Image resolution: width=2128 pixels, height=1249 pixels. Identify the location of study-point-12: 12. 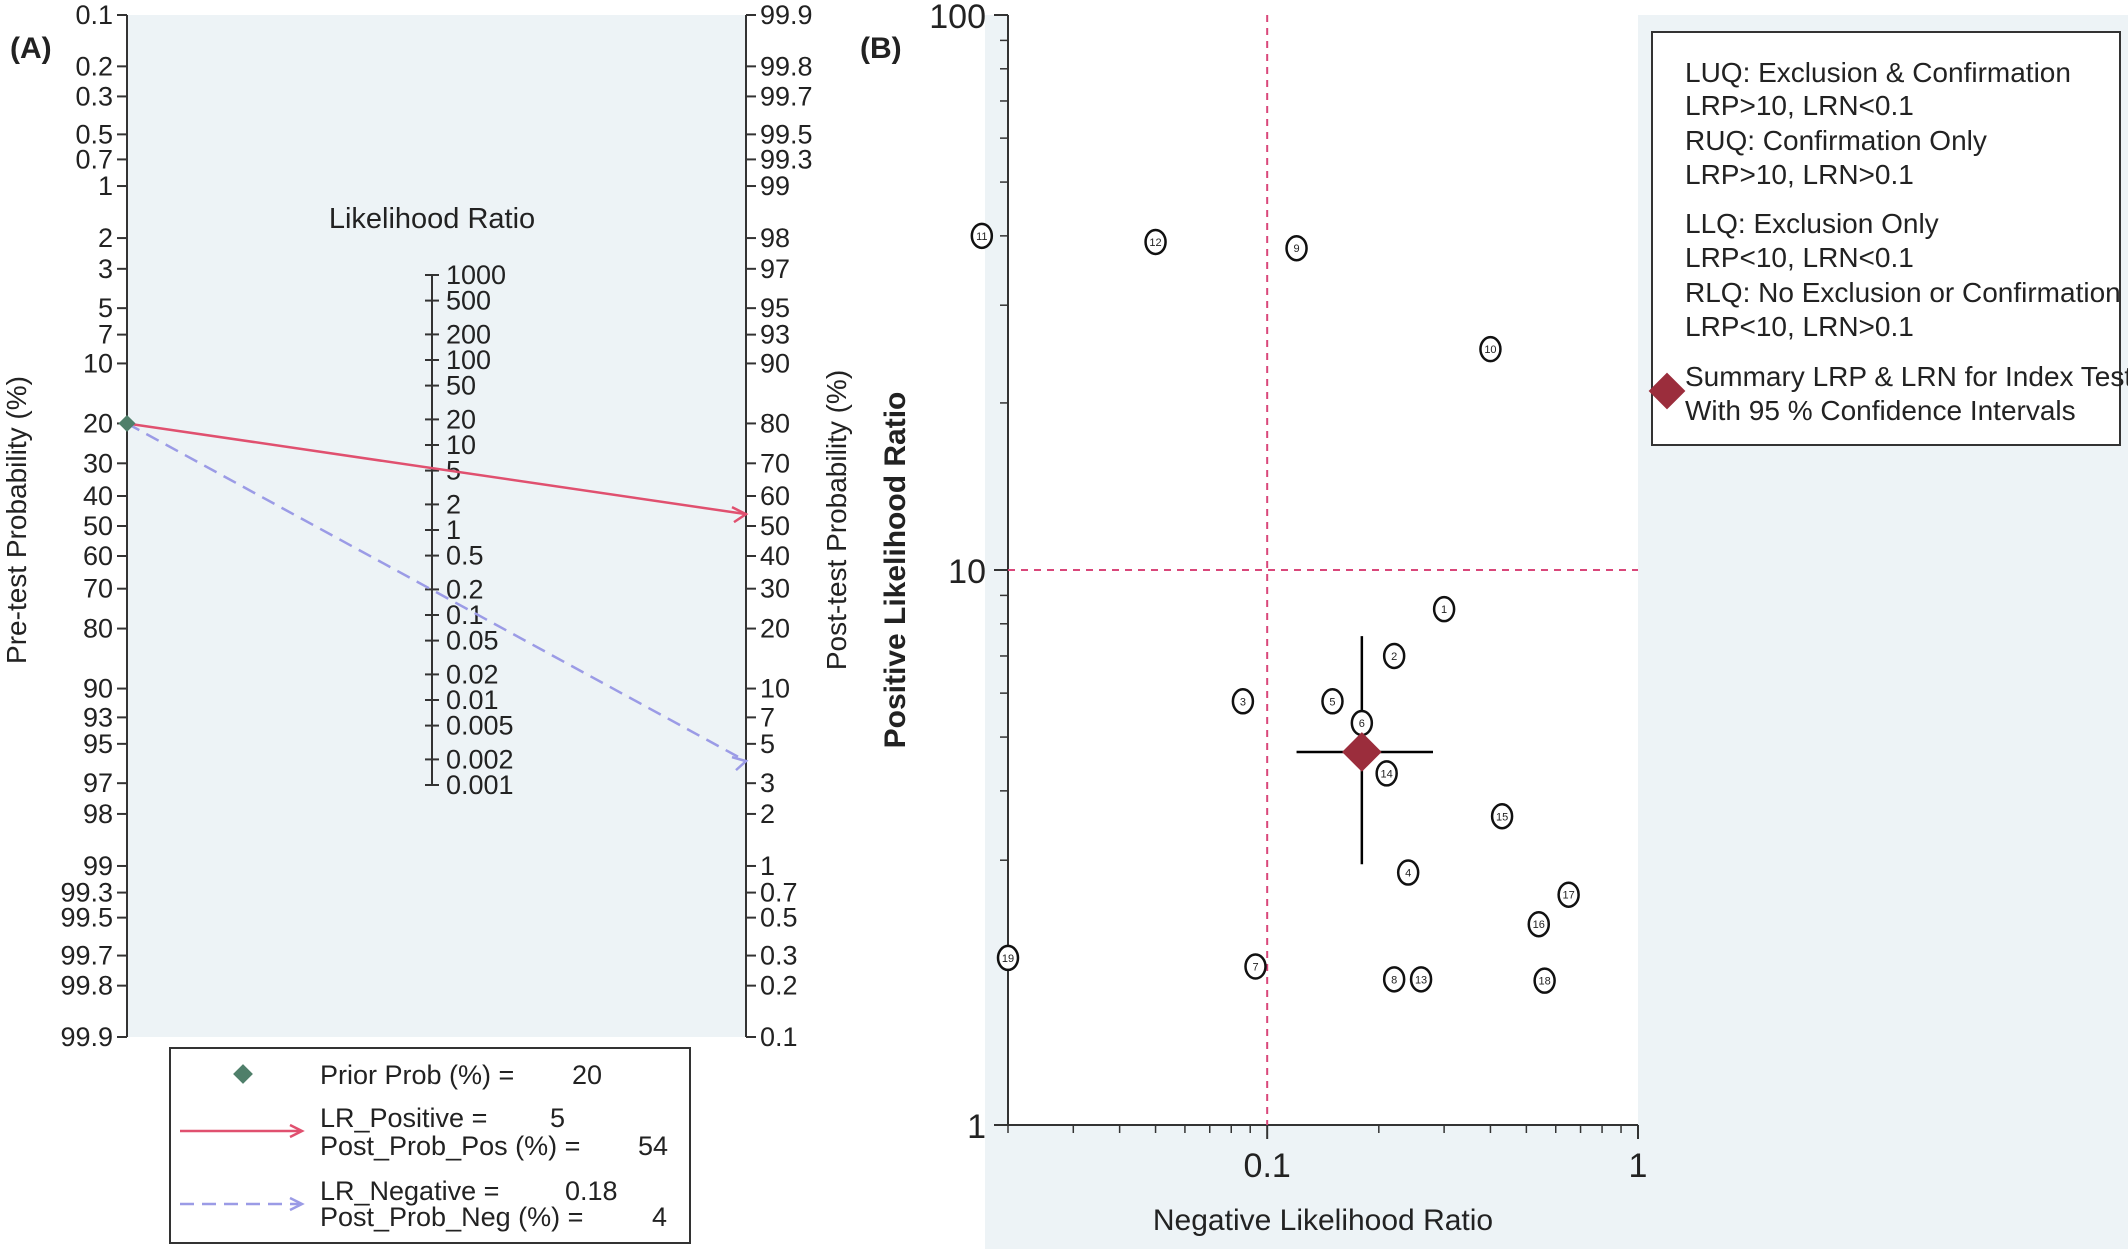
(1155, 242).